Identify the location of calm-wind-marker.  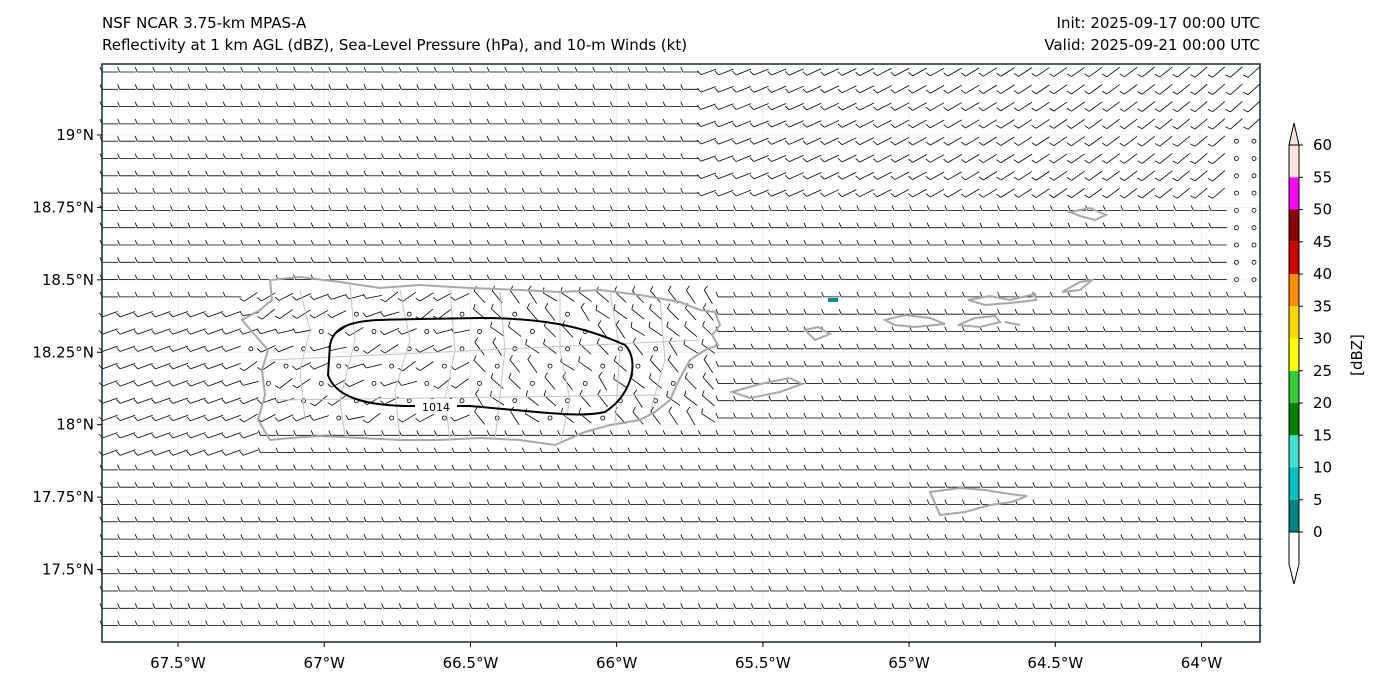
(1254, 262).